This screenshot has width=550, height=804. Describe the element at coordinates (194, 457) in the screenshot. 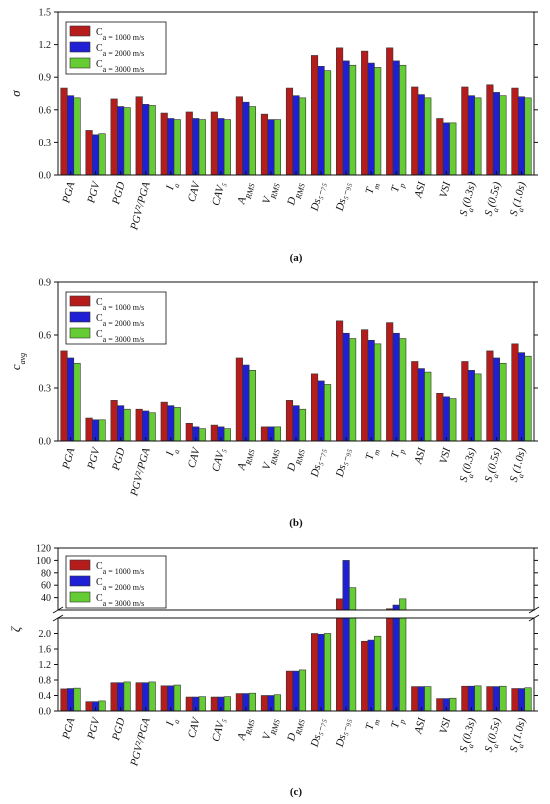

I see `x-tick-label: CAV` at that location.